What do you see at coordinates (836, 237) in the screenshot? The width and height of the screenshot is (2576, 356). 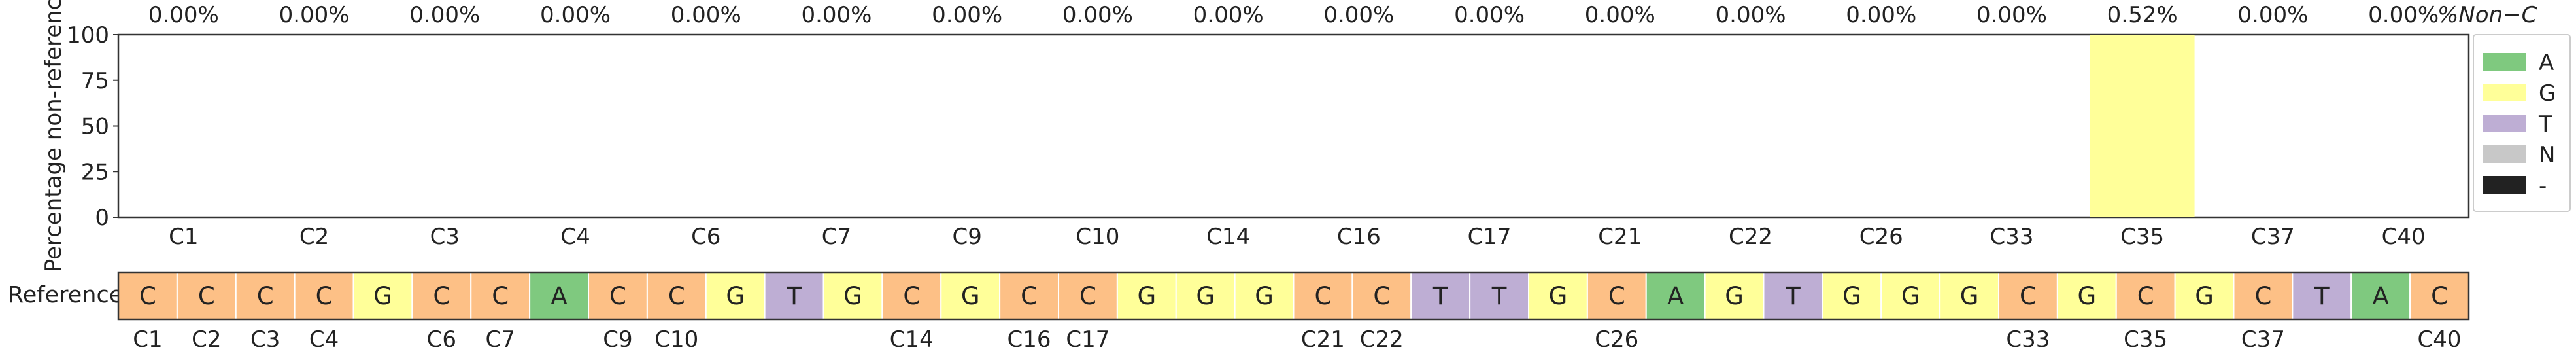 I see `x-tick-label: C7` at bounding box center [836, 237].